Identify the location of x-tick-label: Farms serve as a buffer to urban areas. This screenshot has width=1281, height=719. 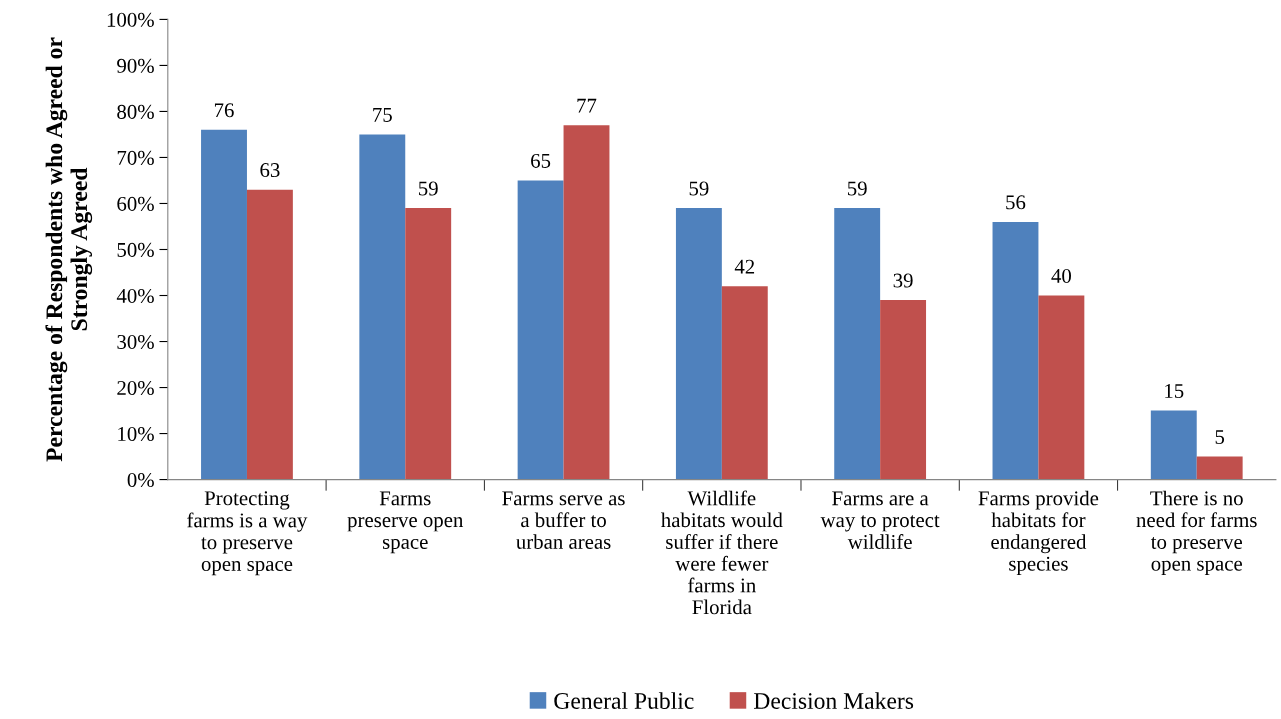
(563, 520).